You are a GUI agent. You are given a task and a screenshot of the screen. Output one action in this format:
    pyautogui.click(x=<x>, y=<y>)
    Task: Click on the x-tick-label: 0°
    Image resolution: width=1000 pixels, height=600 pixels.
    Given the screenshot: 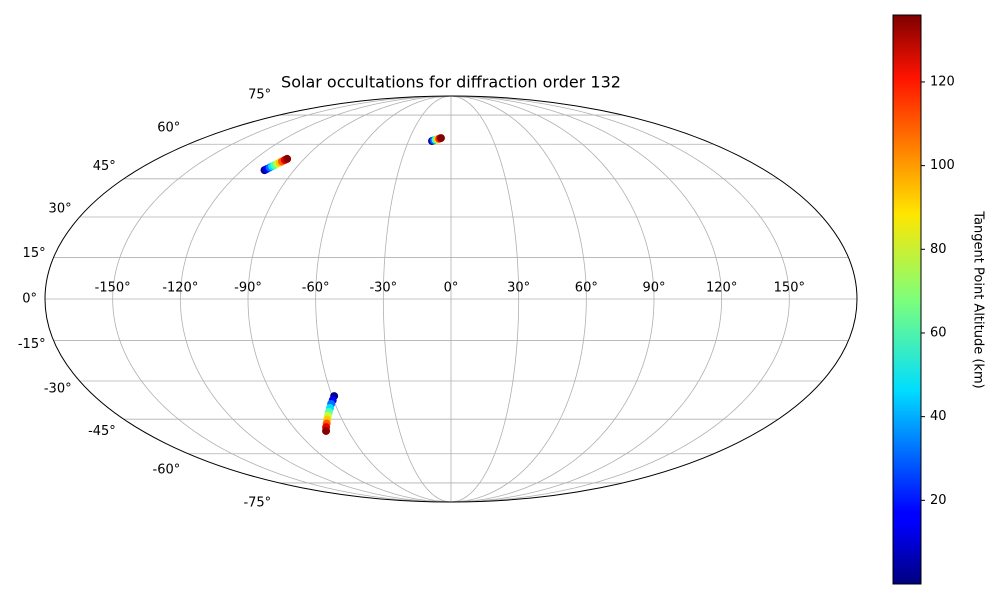 What is the action you would take?
    pyautogui.click(x=451, y=288)
    